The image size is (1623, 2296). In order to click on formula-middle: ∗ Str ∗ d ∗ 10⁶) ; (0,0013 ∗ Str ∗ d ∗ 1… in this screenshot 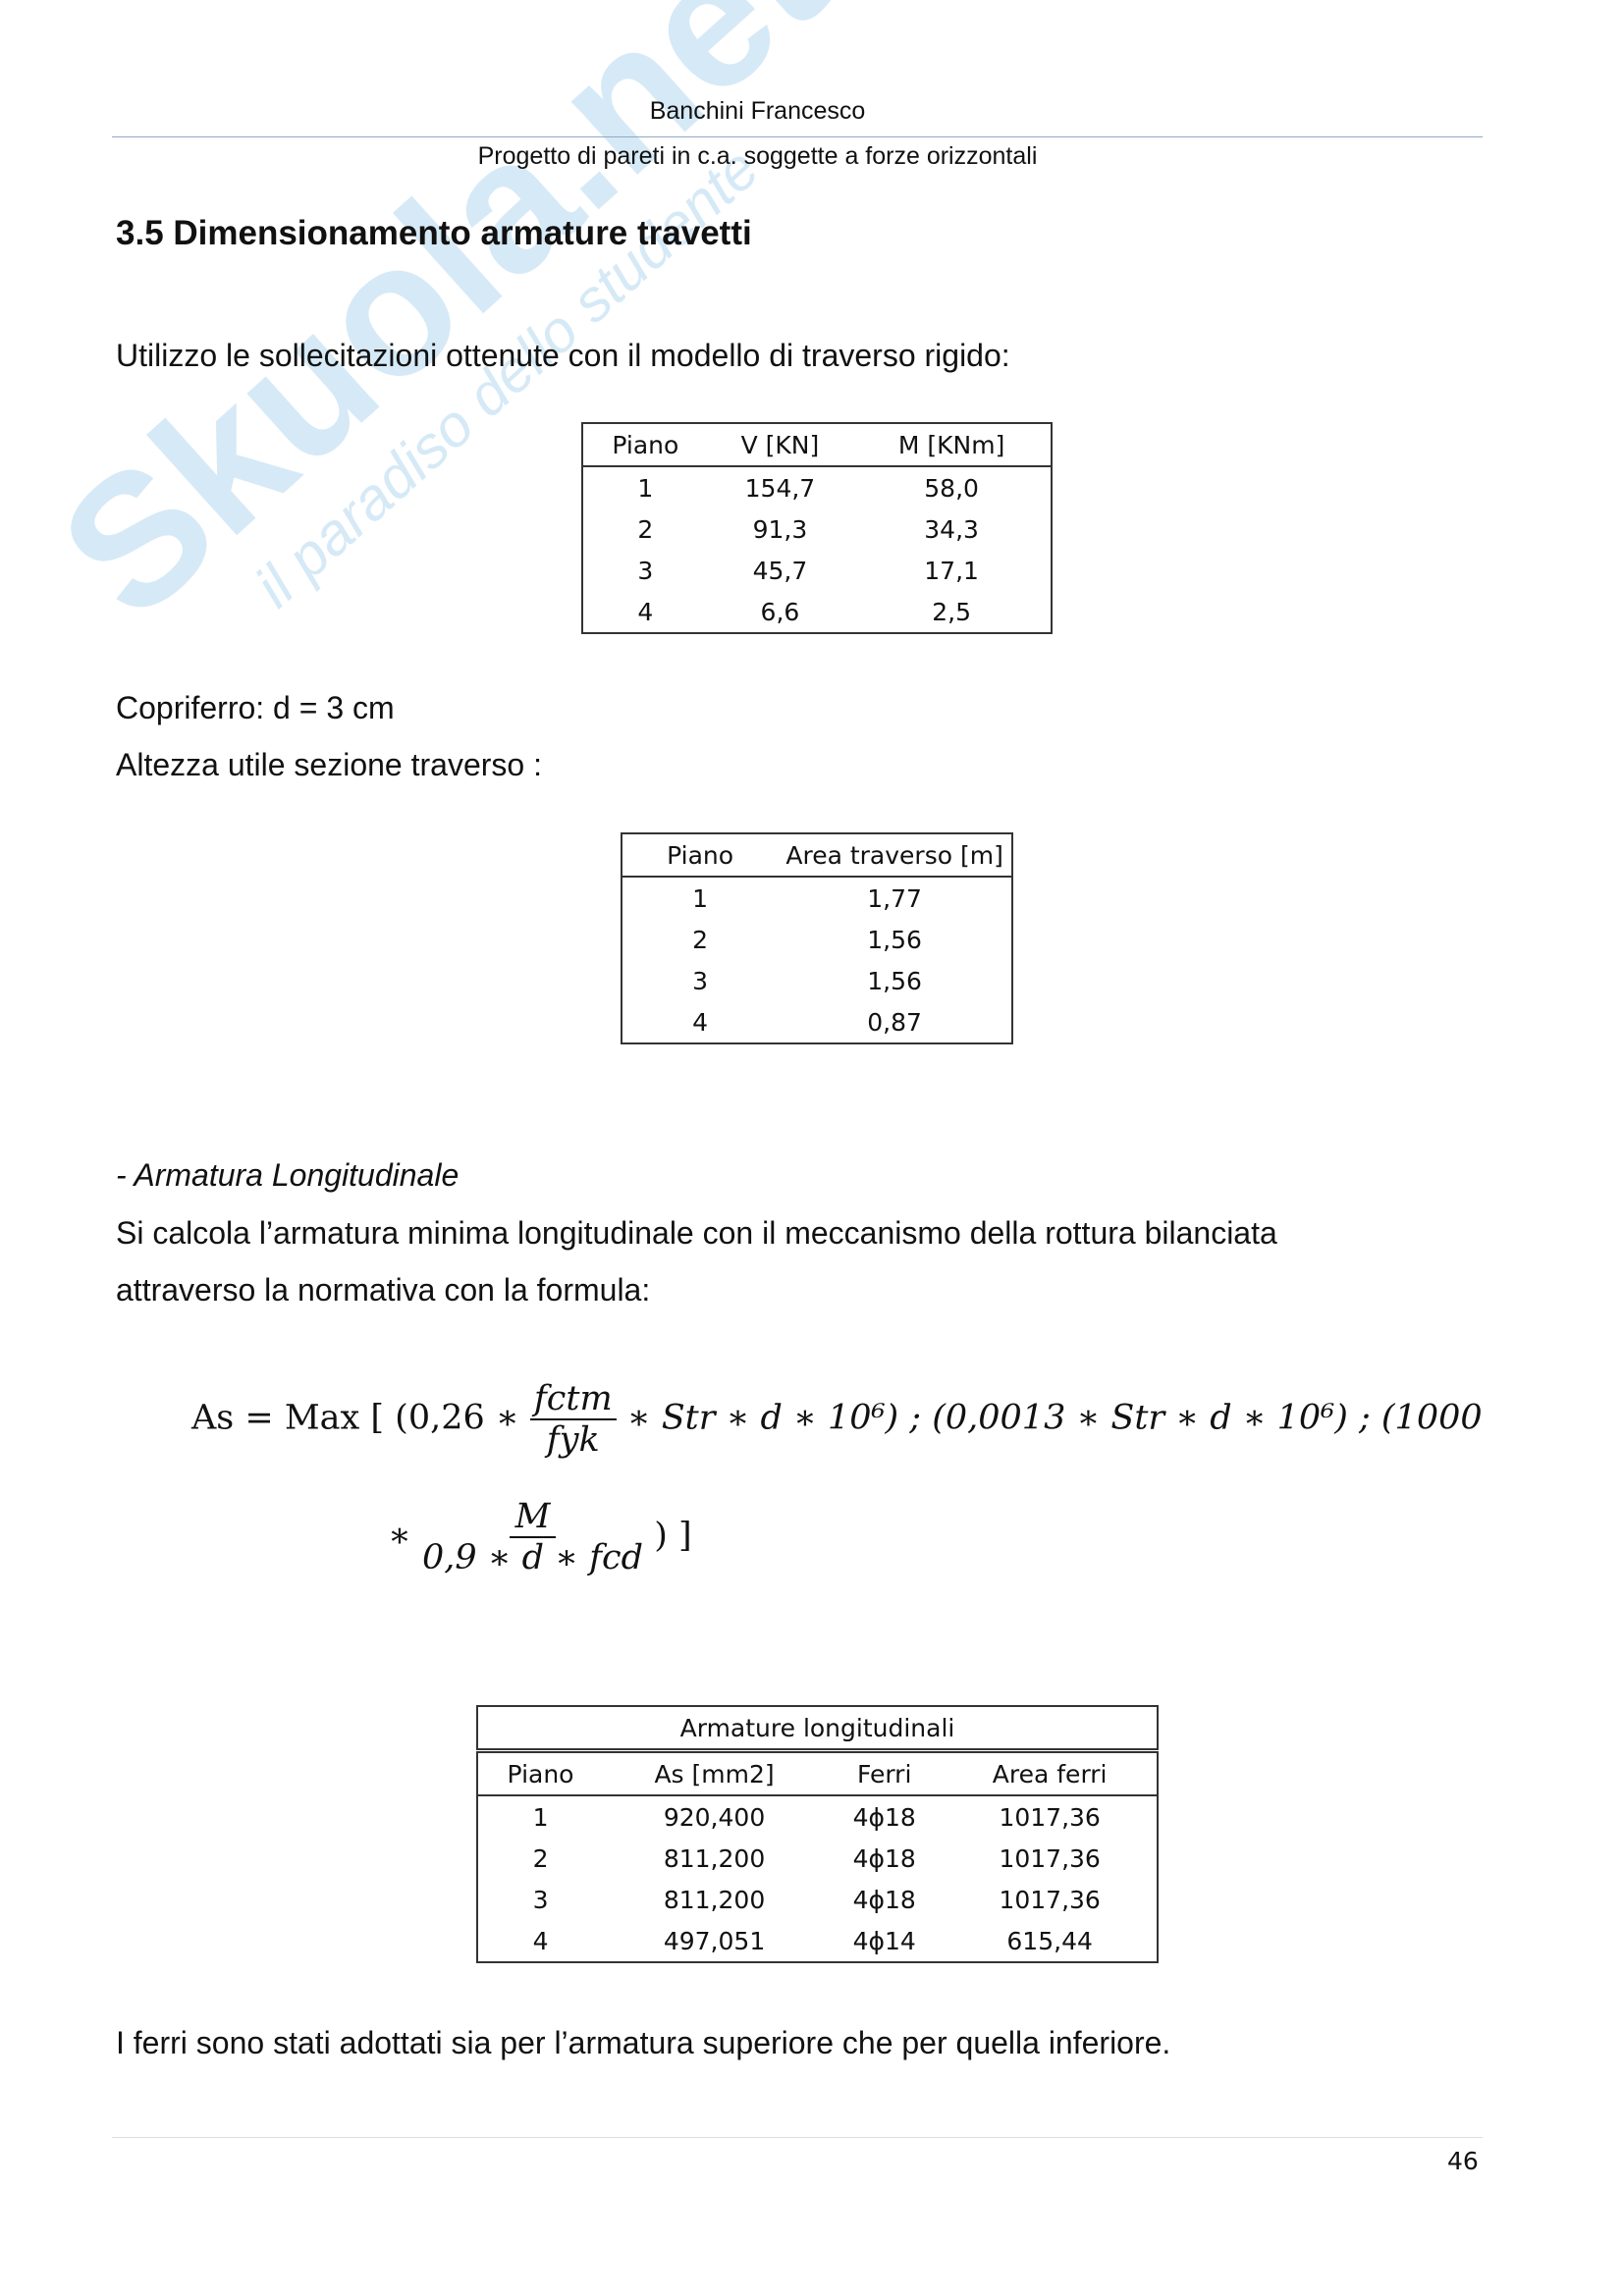, I will do `click(1054, 1418)`.